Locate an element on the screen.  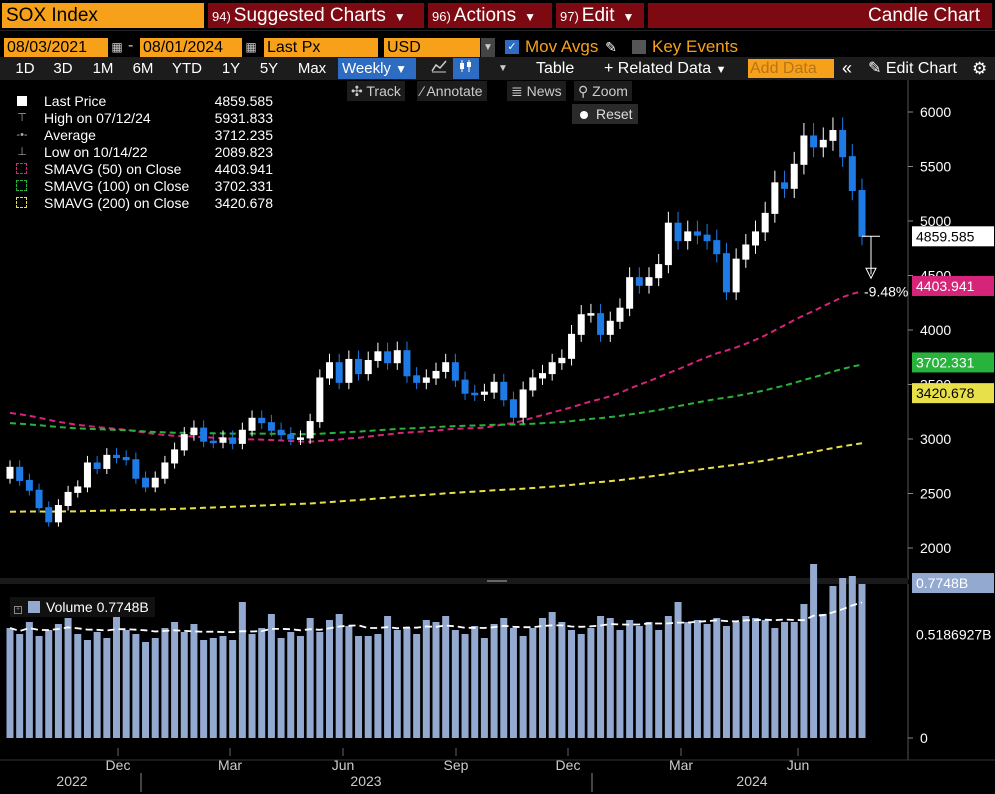
drawdown-label: -9.48% is located at coordinates (886, 291).